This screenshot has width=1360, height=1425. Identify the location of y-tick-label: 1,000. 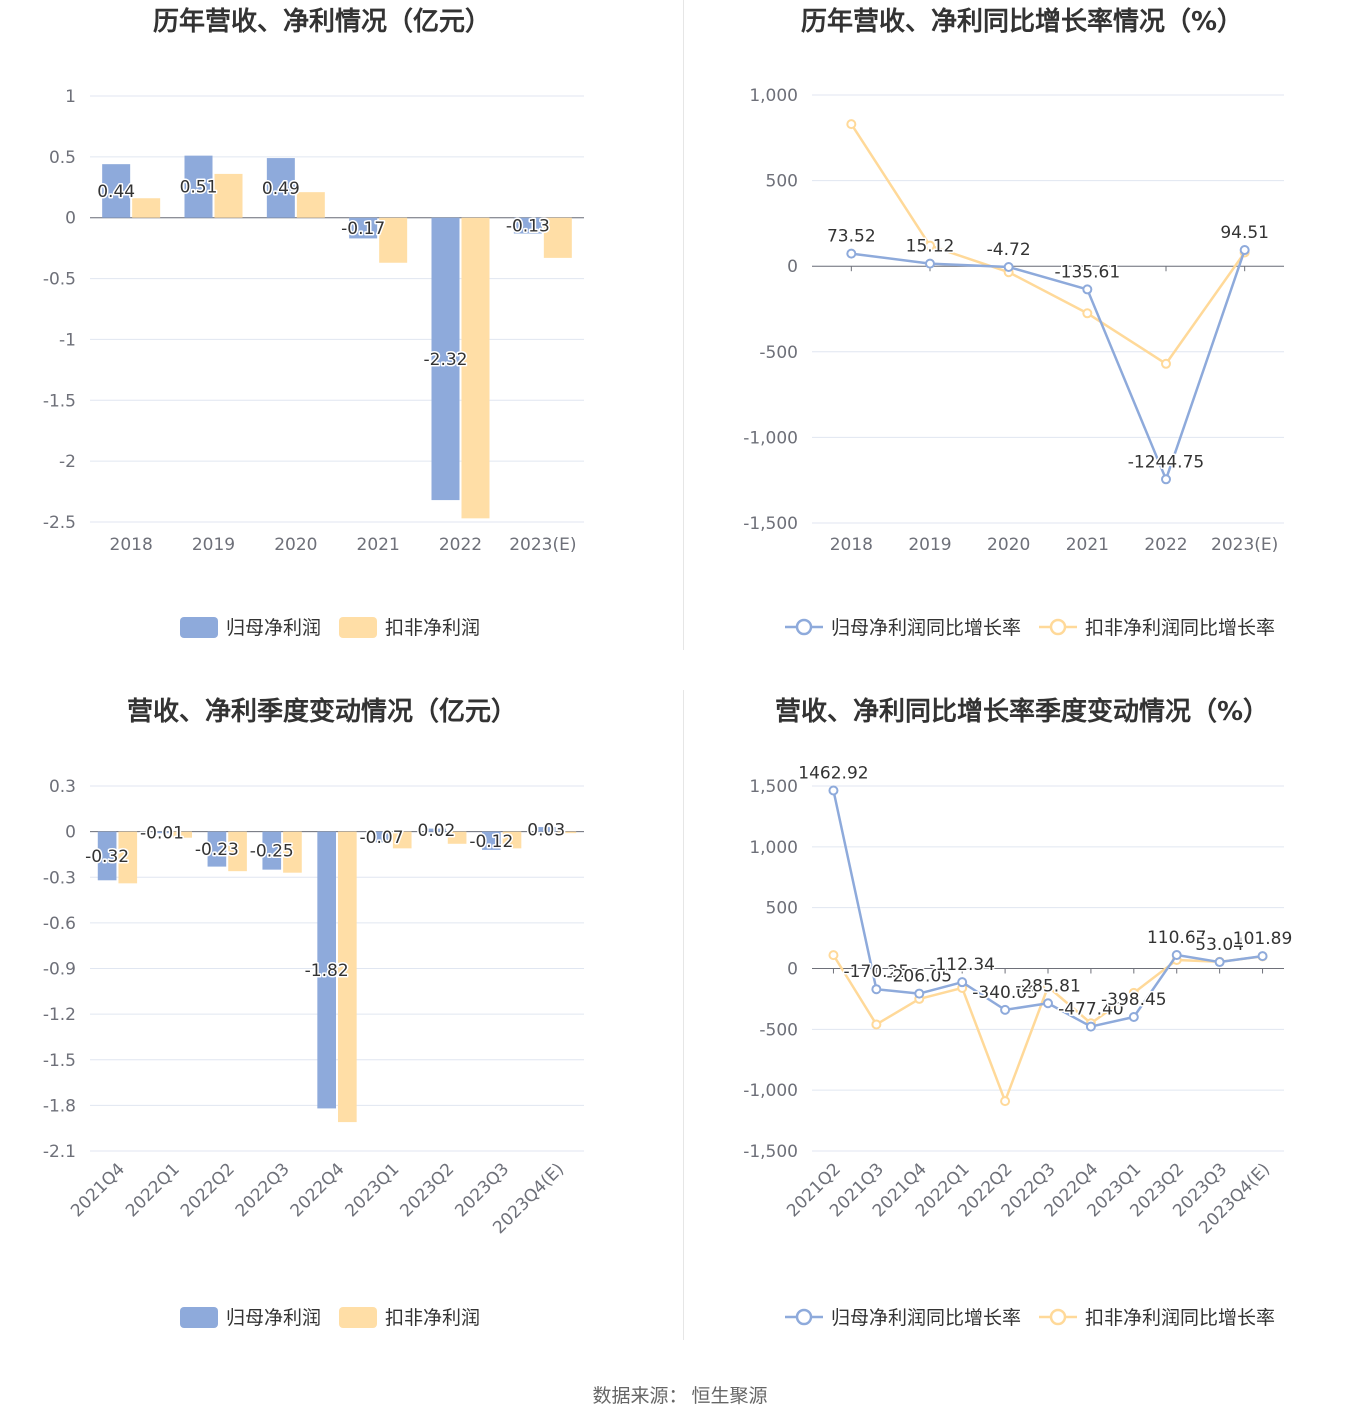
(773, 848).